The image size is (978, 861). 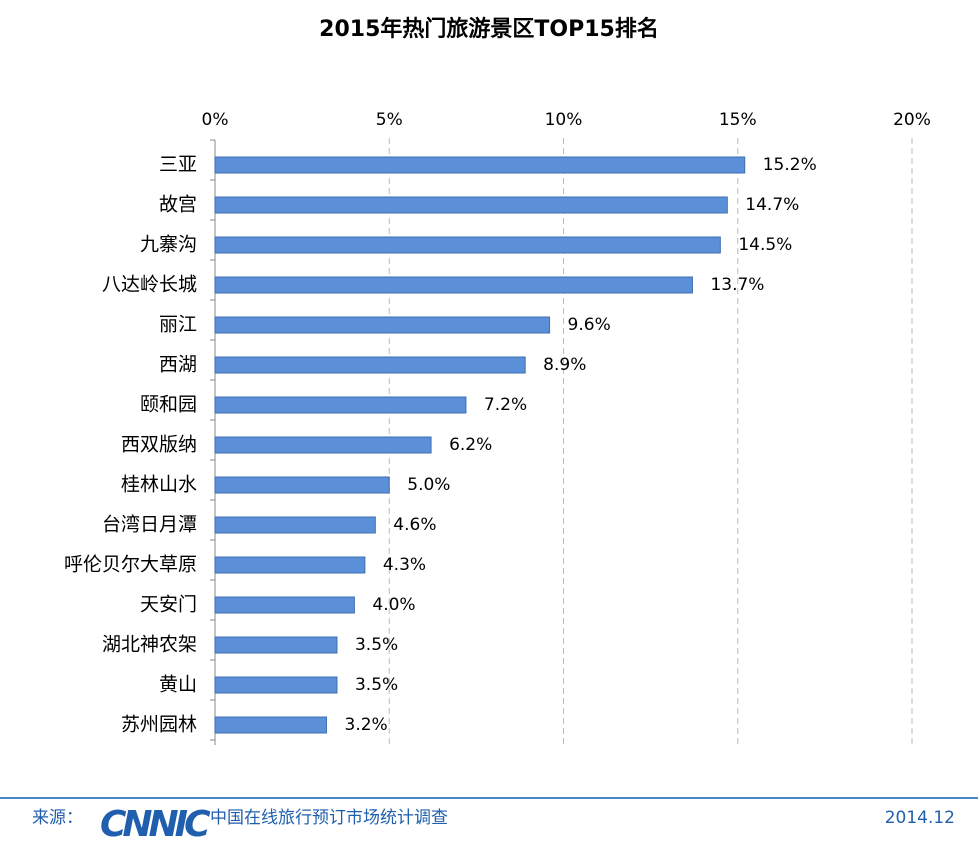 I want to click on value-label: 14.7%, so click(x=772, y=205).